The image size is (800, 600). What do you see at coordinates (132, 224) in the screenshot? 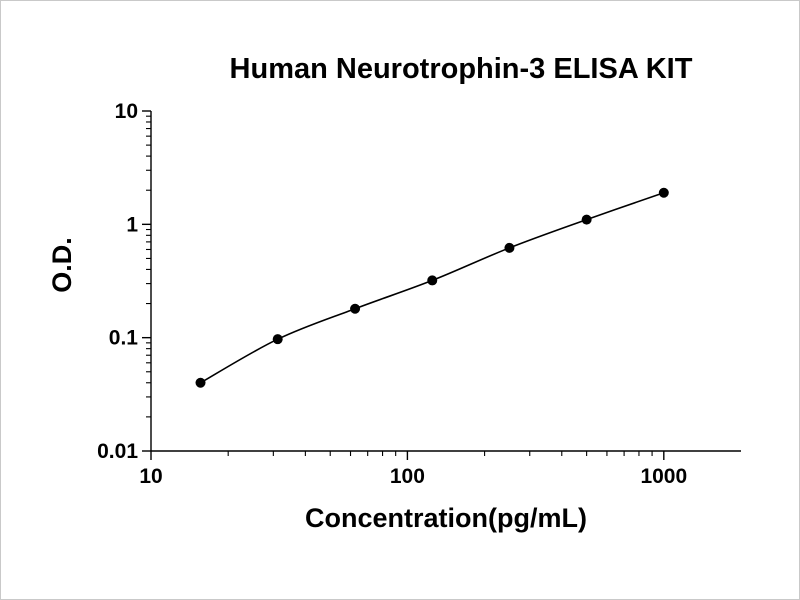
I see `y-tick-label: 1` at bounding box center [132, 224].